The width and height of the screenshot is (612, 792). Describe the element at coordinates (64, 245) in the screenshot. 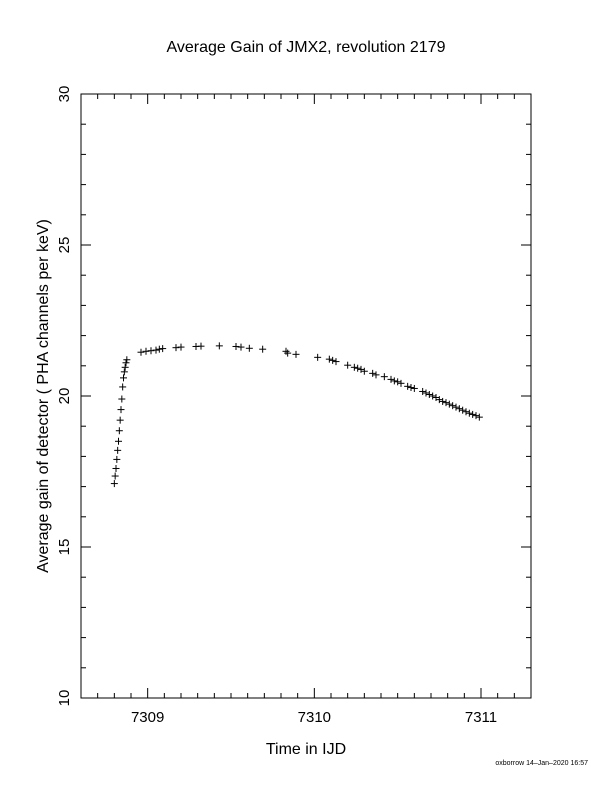

I see `y-tick-label: 25` at that location.